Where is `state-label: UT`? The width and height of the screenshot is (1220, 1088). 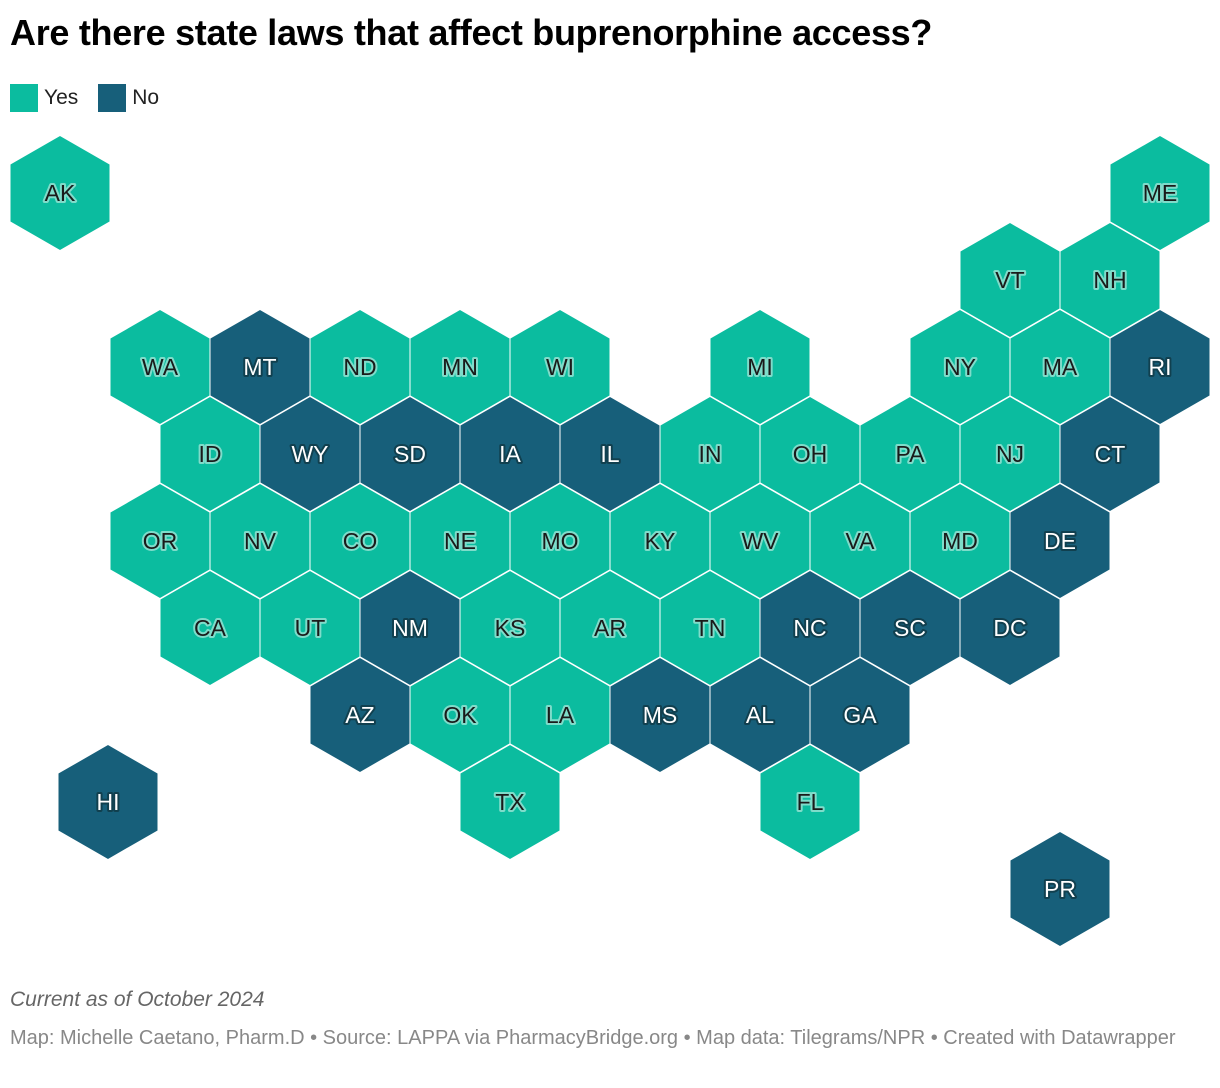 state-label: UT is located at coordinates (310, 628).